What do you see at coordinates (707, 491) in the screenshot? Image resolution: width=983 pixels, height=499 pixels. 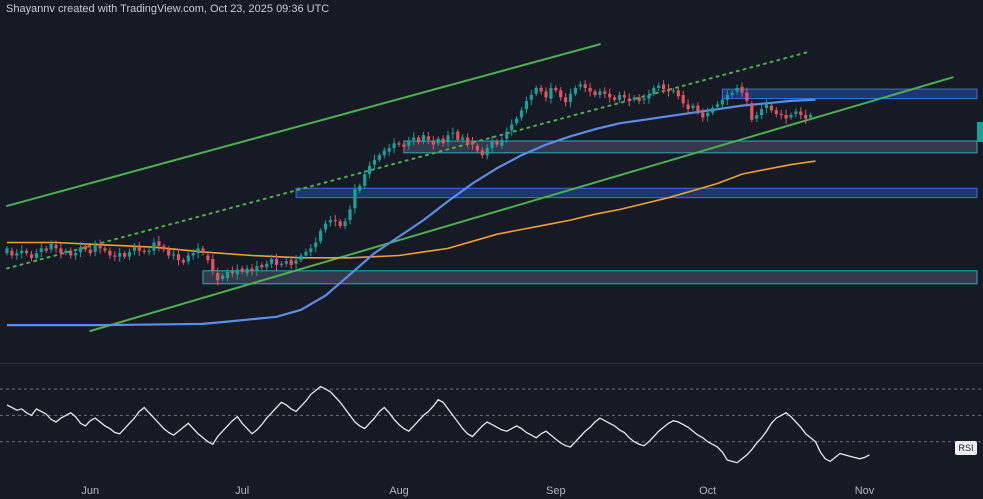 I see `x-tick-label: Oct` at bounding box center [707, 491].